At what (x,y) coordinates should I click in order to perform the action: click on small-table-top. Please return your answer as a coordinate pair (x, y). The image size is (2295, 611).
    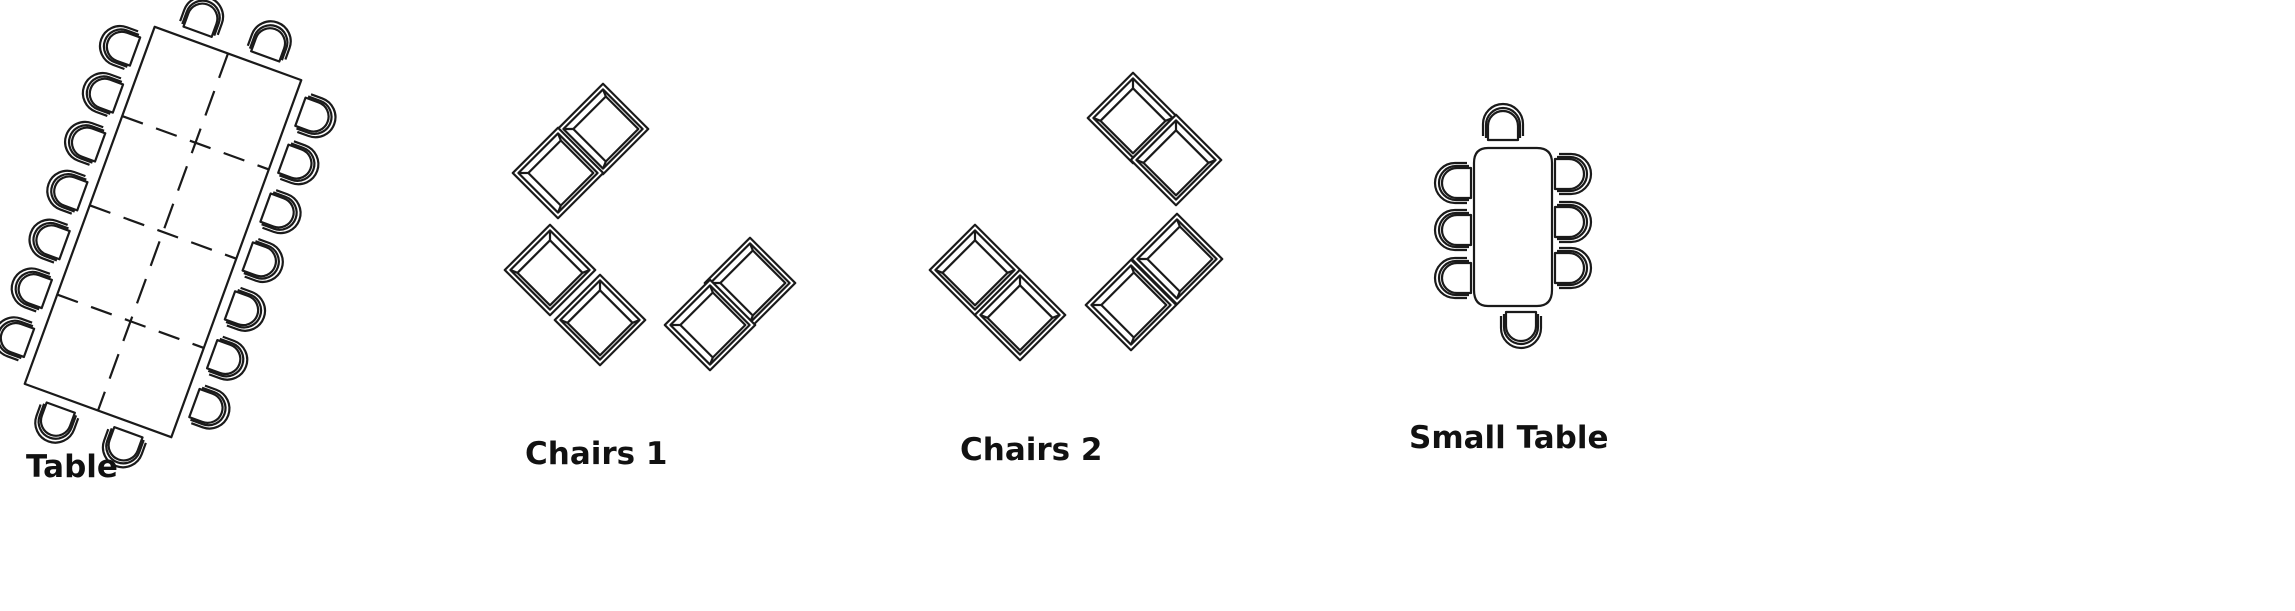
    Looking at the image, I should click on (1513, 227).